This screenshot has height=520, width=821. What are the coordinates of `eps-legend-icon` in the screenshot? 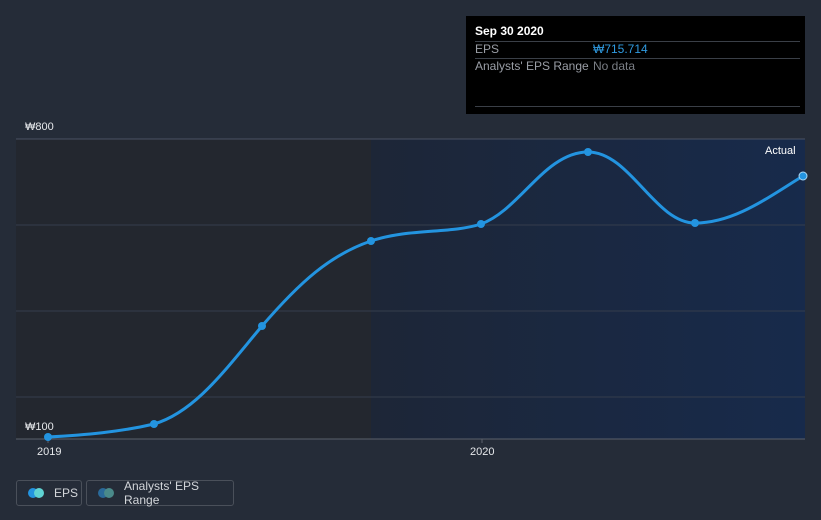 It's located at (36, 493).